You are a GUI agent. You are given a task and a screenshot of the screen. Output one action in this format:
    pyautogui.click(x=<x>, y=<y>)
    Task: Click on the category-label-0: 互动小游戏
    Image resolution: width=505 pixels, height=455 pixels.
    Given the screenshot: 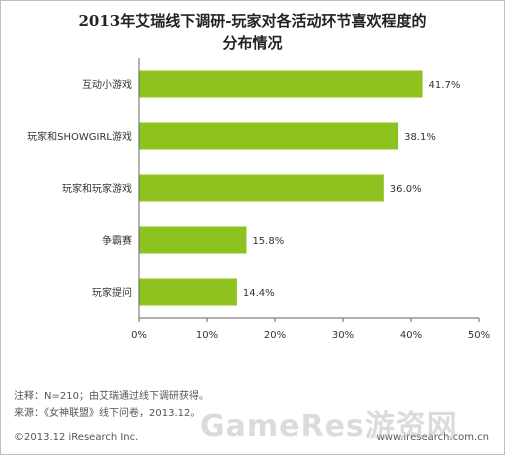 What is the action you would take?
    pyautogui.click(x=107, y=84)
    